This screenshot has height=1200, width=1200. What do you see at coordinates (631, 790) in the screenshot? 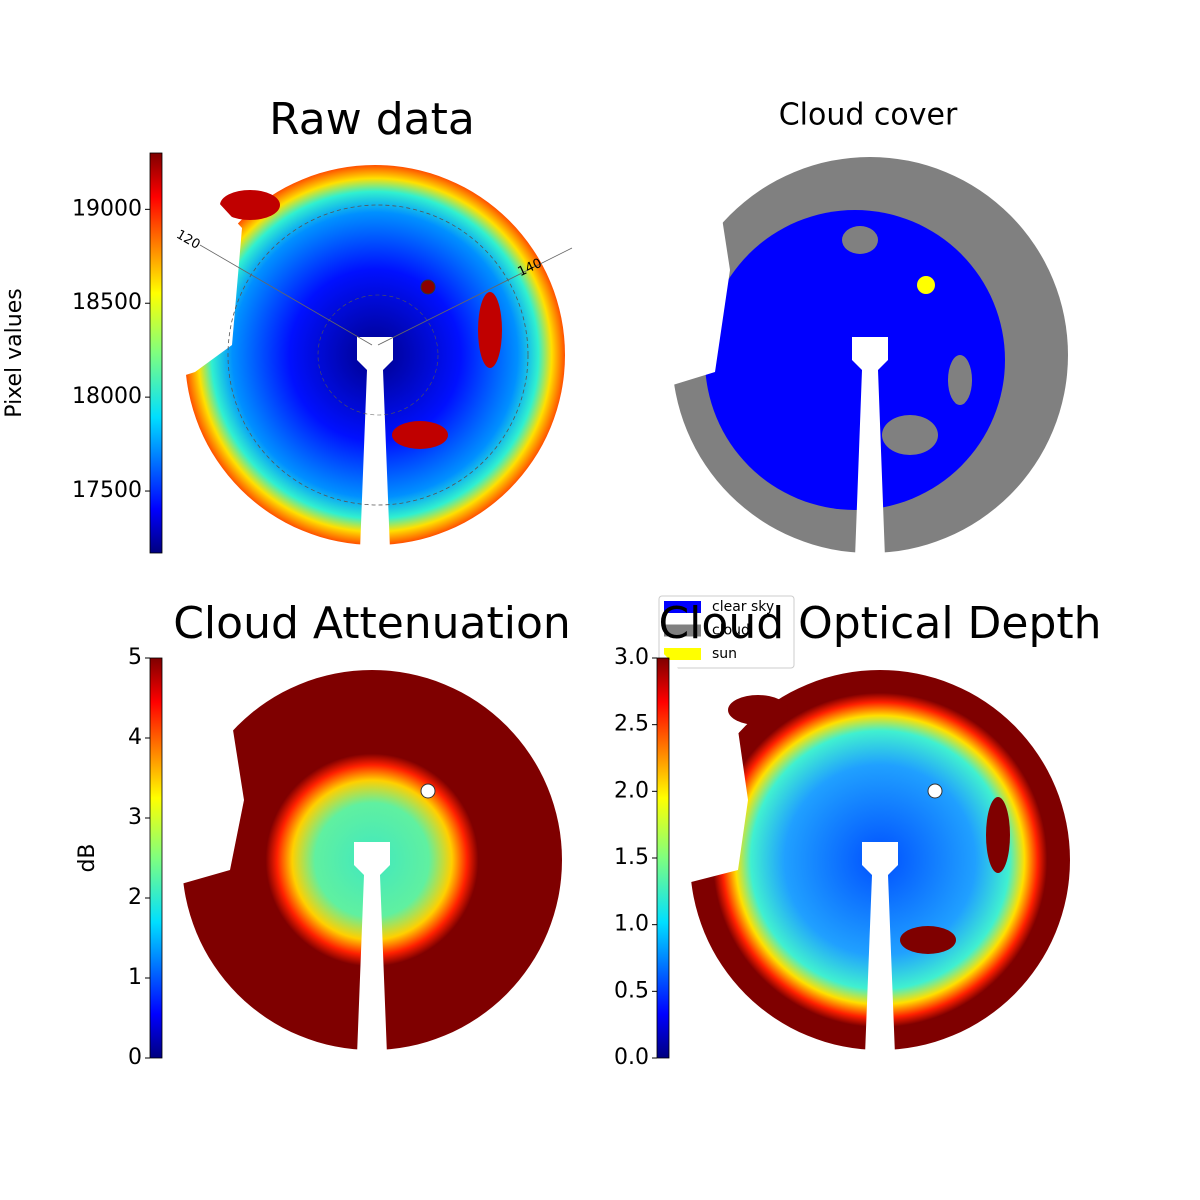
I see `colorbar-tick-label: 2.0` at bounding box center [631, 790].